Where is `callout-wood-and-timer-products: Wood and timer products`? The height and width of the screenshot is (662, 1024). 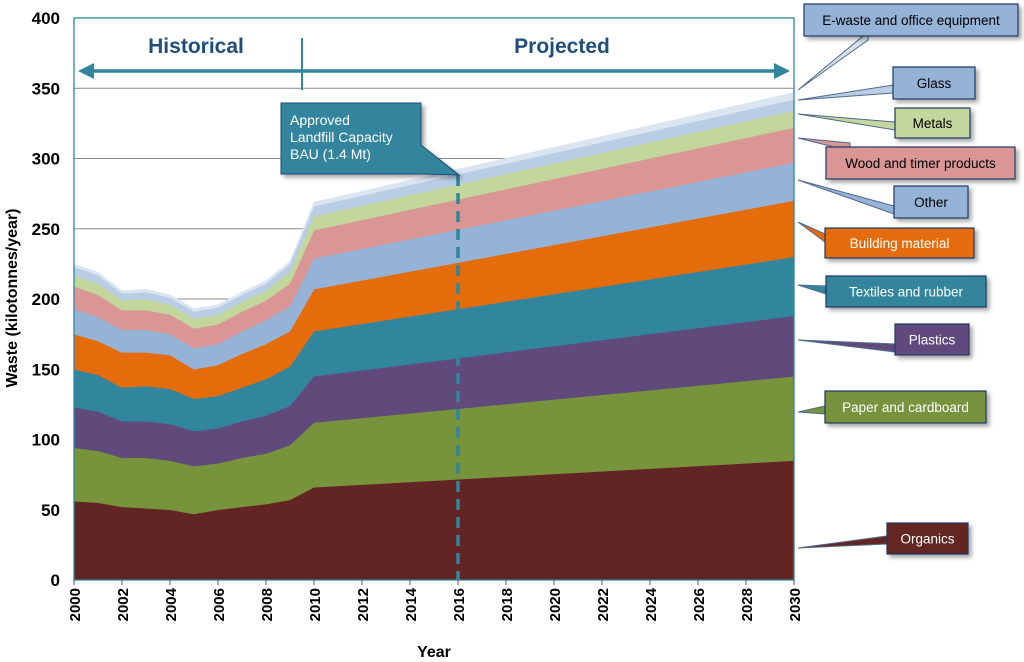
callout-wood-and-timer-products: Wood and timer products is located at coordinates (906, 158).